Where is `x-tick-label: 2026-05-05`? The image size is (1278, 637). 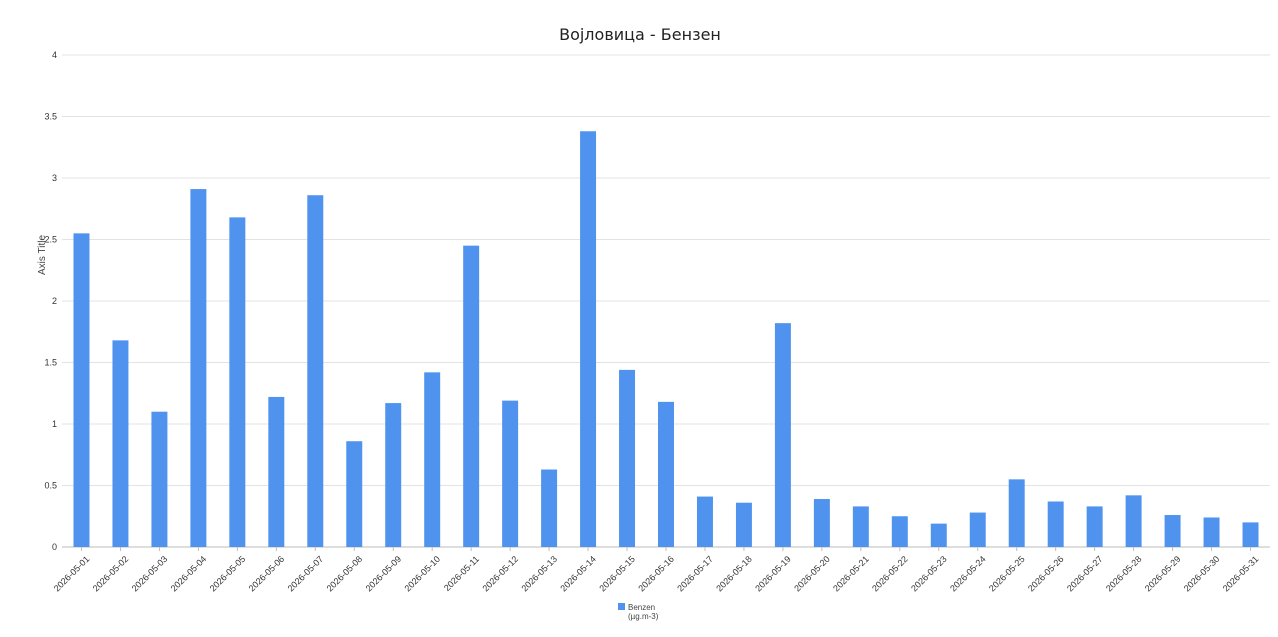 x-tick-label: 2026-05-05 is located at coordinates (228, 574).